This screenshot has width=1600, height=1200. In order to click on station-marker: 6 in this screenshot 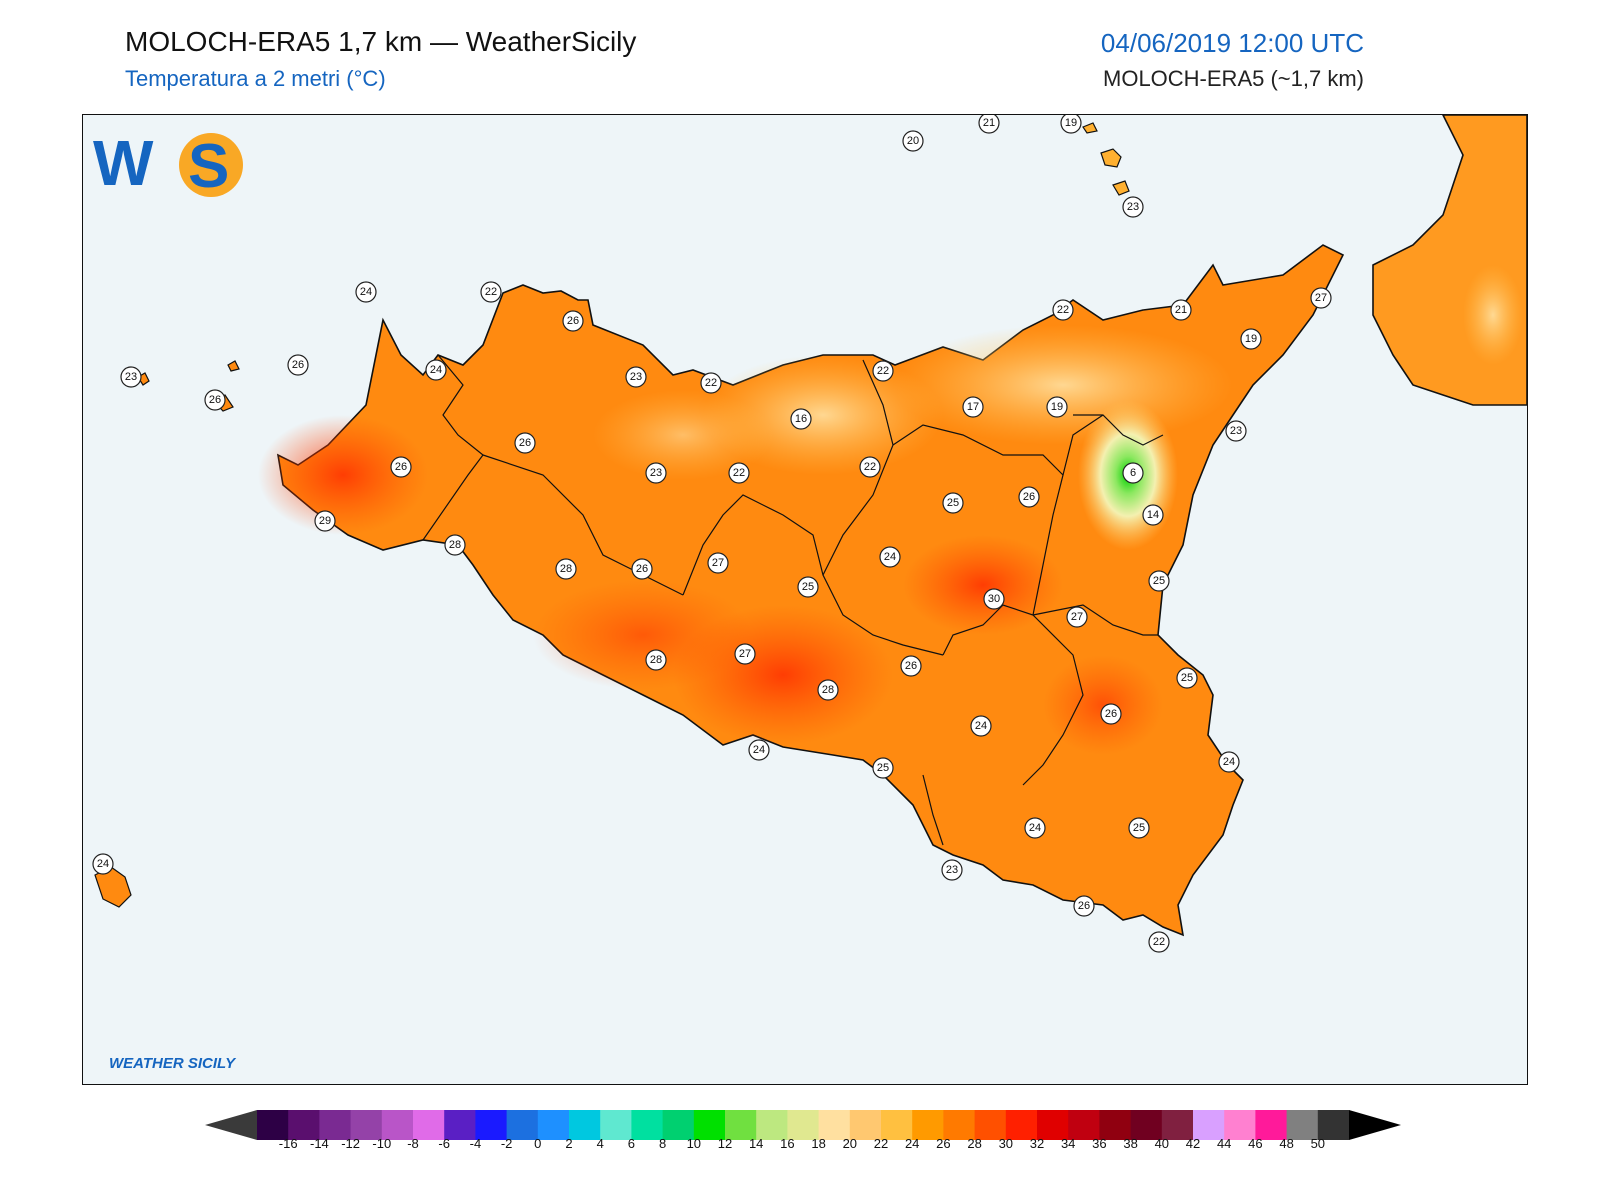, I will do `click(1133, 473)`.